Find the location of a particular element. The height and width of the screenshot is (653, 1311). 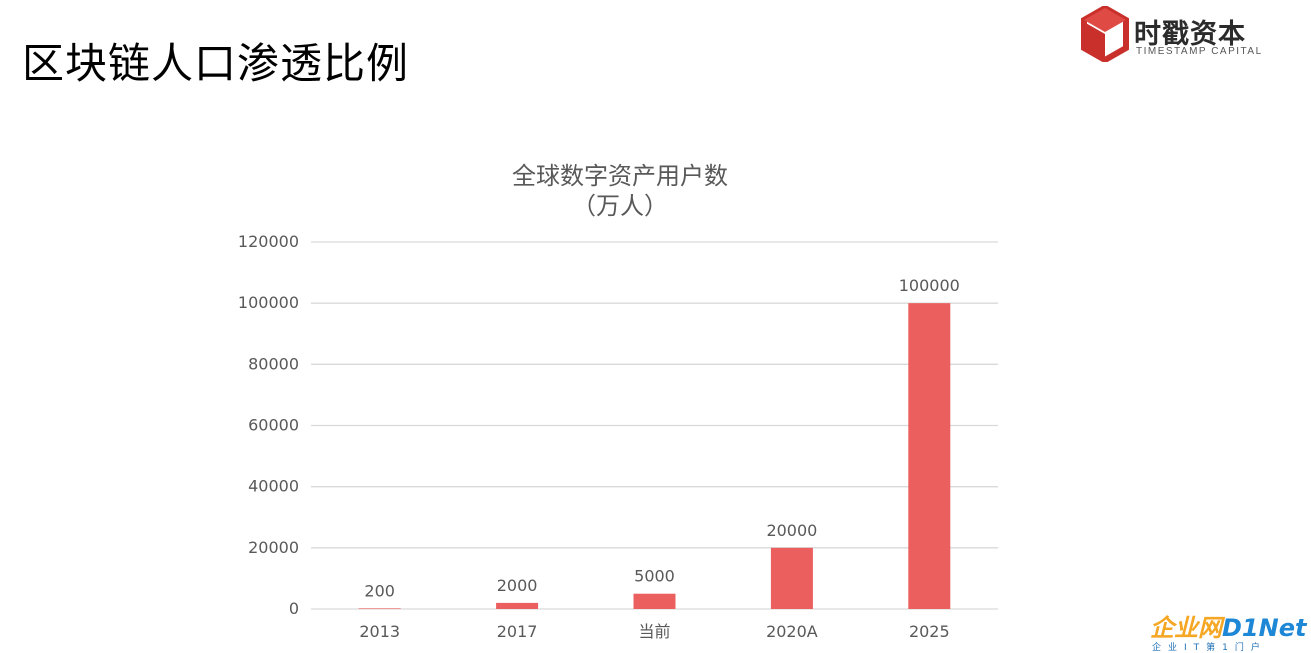

y-tick-label: 100000 is located at coordinates (268, 302).